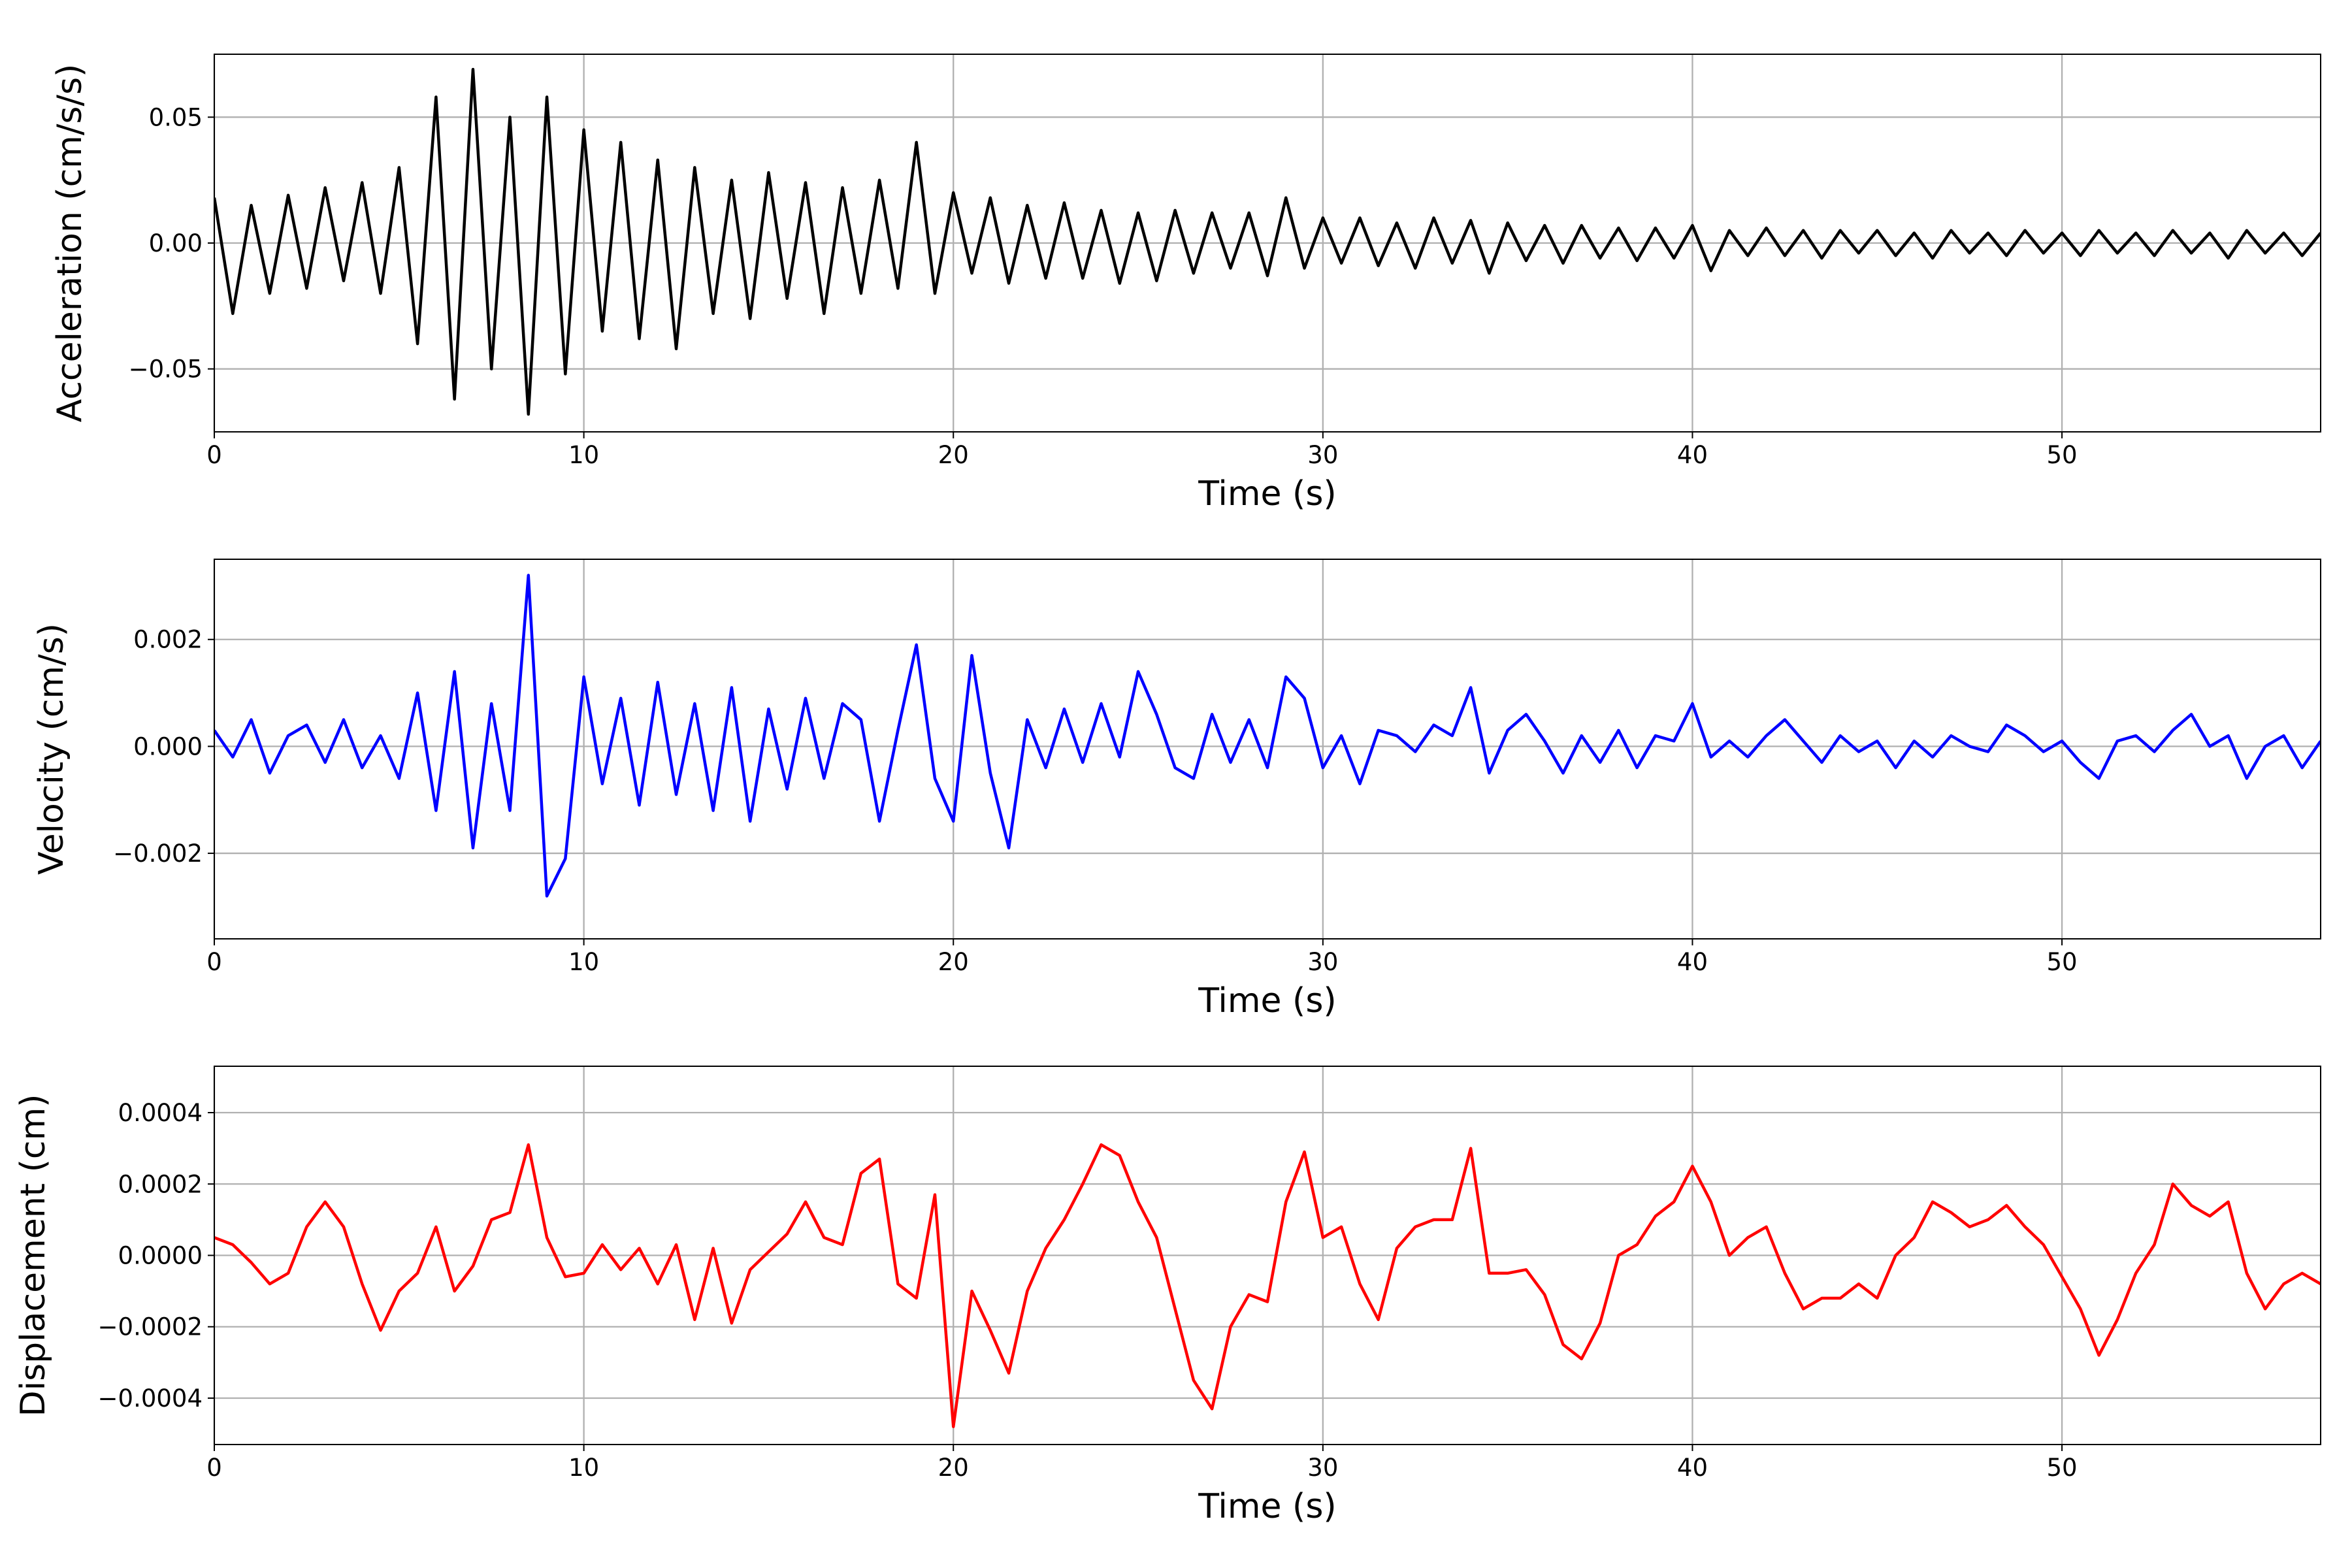  What do you see at coordinates (150, 1398) in the screenshot?
I see `y-tick-label: −0.0004` at bounding box center [150, 1398].